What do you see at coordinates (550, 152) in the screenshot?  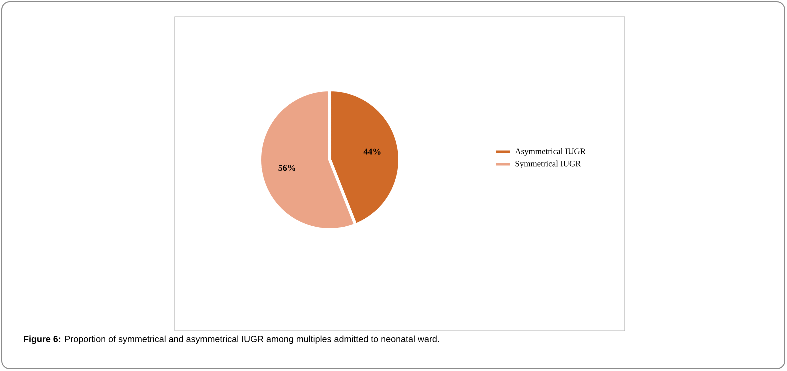 I see `legend-label: Asymmetrical IUGR` at bounding box center [550, 152].